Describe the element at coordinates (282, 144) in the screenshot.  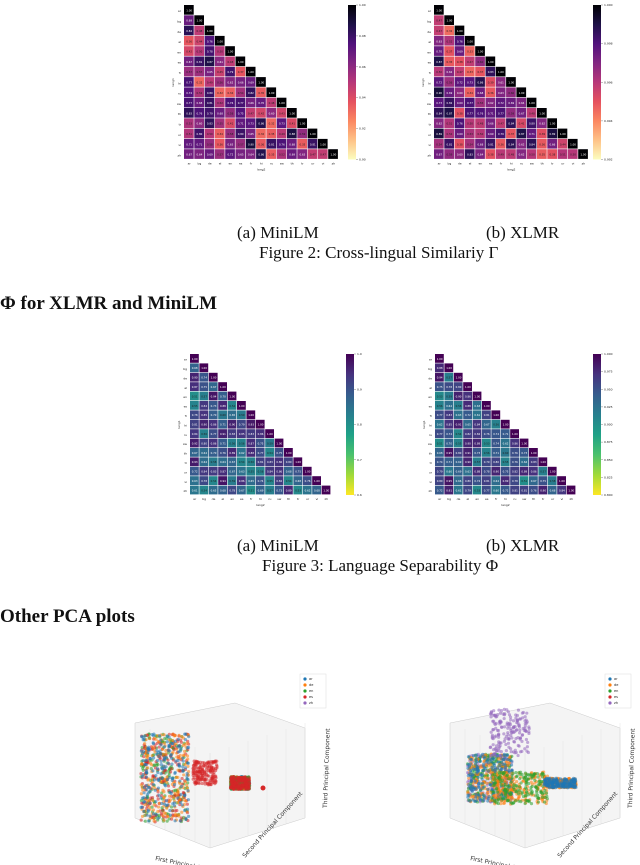
I see `heatmap-cell-value: 0.76` at that location.